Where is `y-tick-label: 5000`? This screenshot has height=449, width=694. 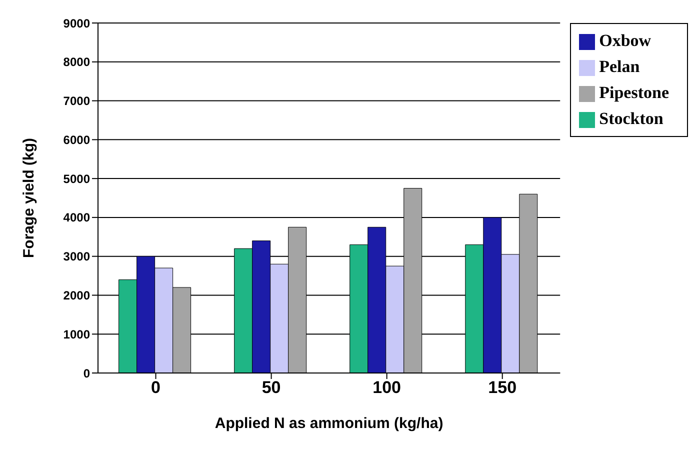
y-tick-label: 5000 is located at coordinates (76, 179).